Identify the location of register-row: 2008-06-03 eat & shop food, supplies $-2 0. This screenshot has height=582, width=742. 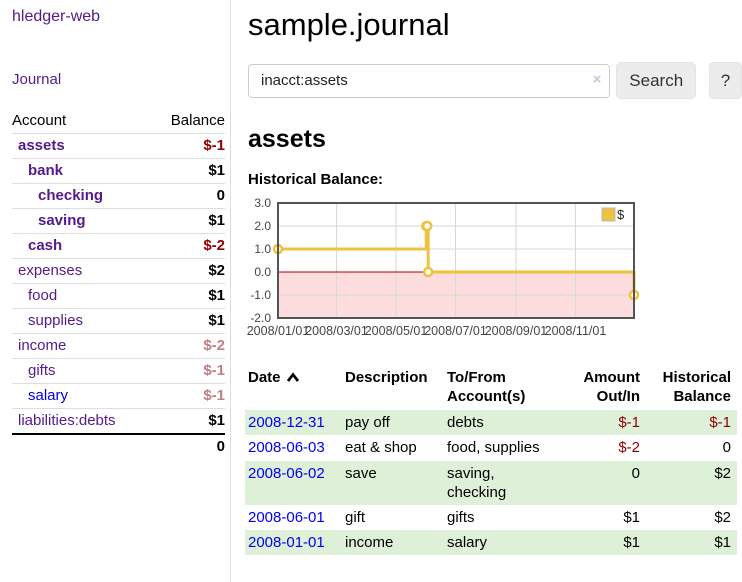
(491, 447).